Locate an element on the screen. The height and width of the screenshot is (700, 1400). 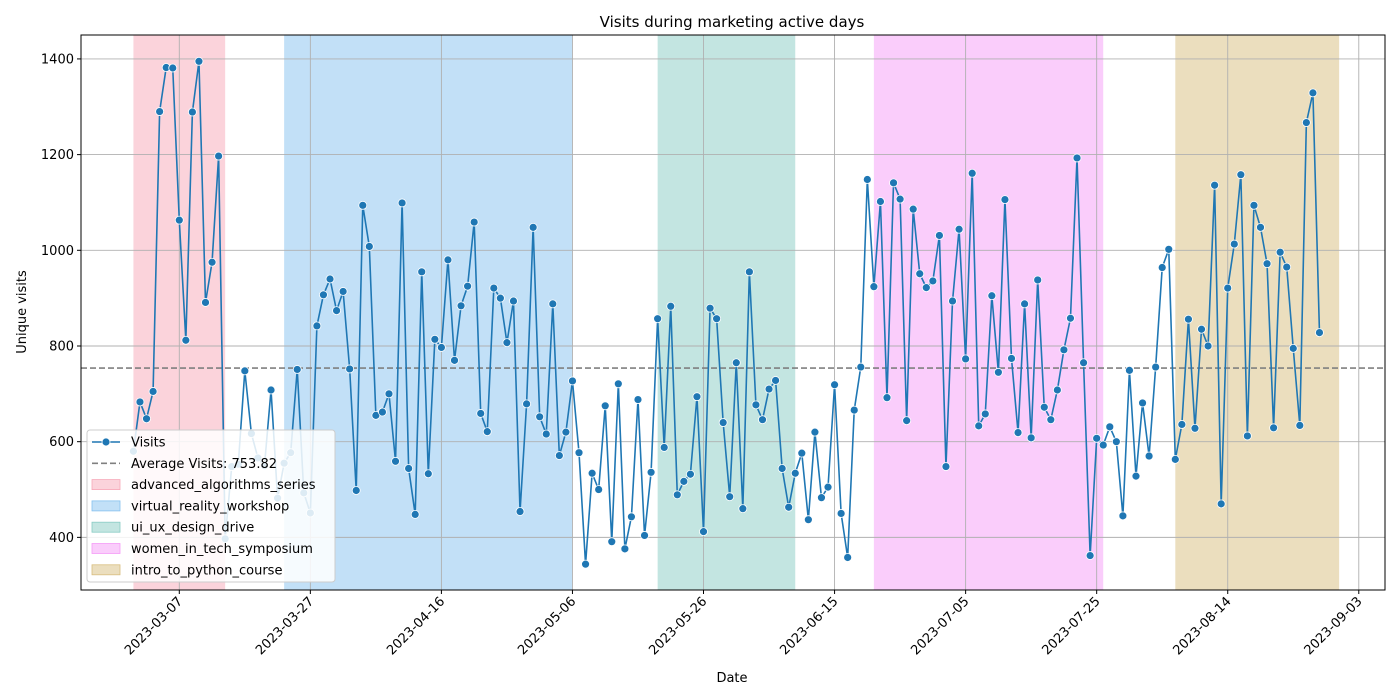
chart-title: Visits during marketing active days is located at coordinates (732, 22).